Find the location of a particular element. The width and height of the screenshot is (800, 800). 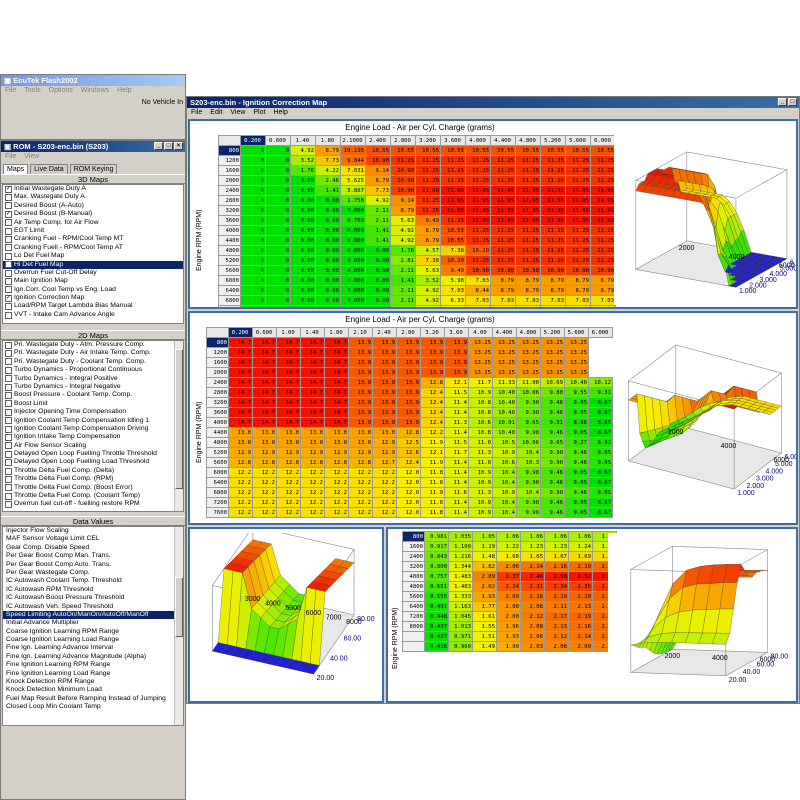

data-cell: 8.79 is located at coordinates (528, 280).